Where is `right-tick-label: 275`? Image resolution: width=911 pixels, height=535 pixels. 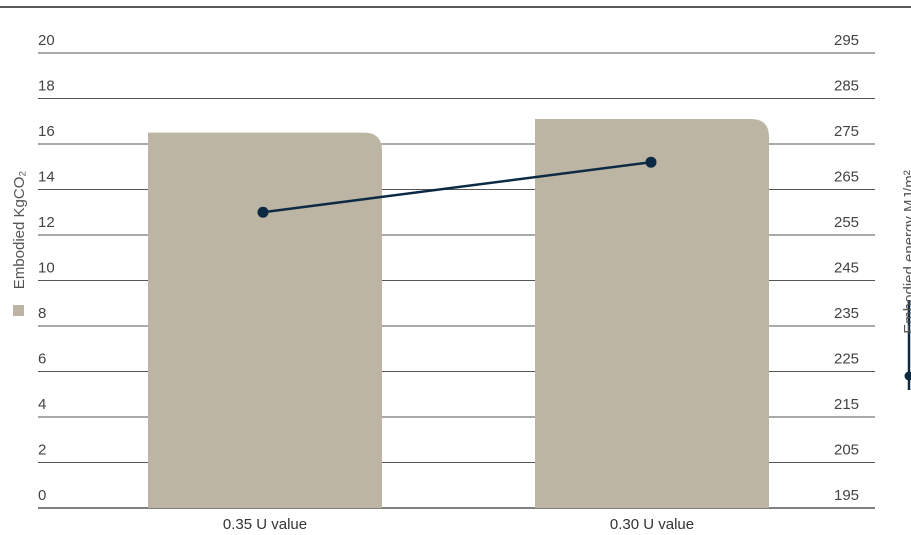 right-tick-label: 275 is located at coordinates (846, 131).